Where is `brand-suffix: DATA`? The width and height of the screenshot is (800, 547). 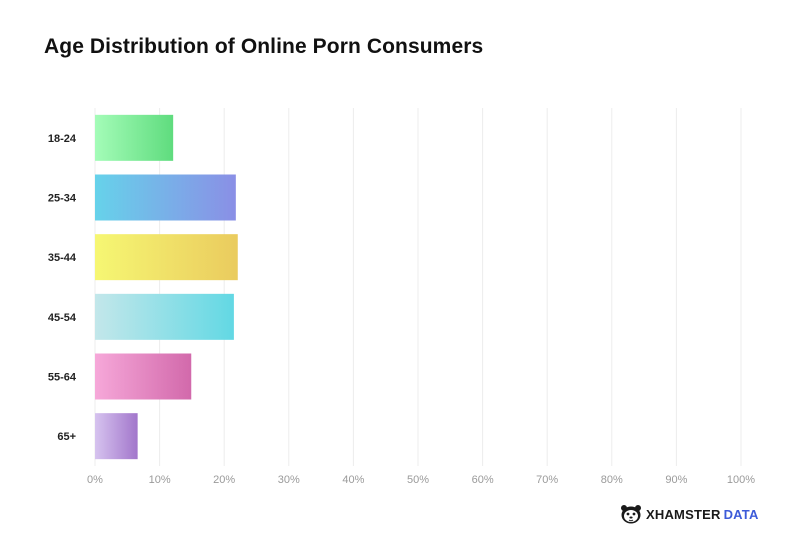
brand-suffix: DATA is located at coordinates (741, 514).